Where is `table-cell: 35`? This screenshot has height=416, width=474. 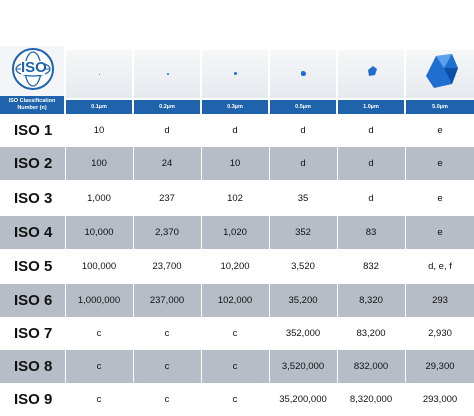 table-cell: 35 is located at coordinates (303, 198).